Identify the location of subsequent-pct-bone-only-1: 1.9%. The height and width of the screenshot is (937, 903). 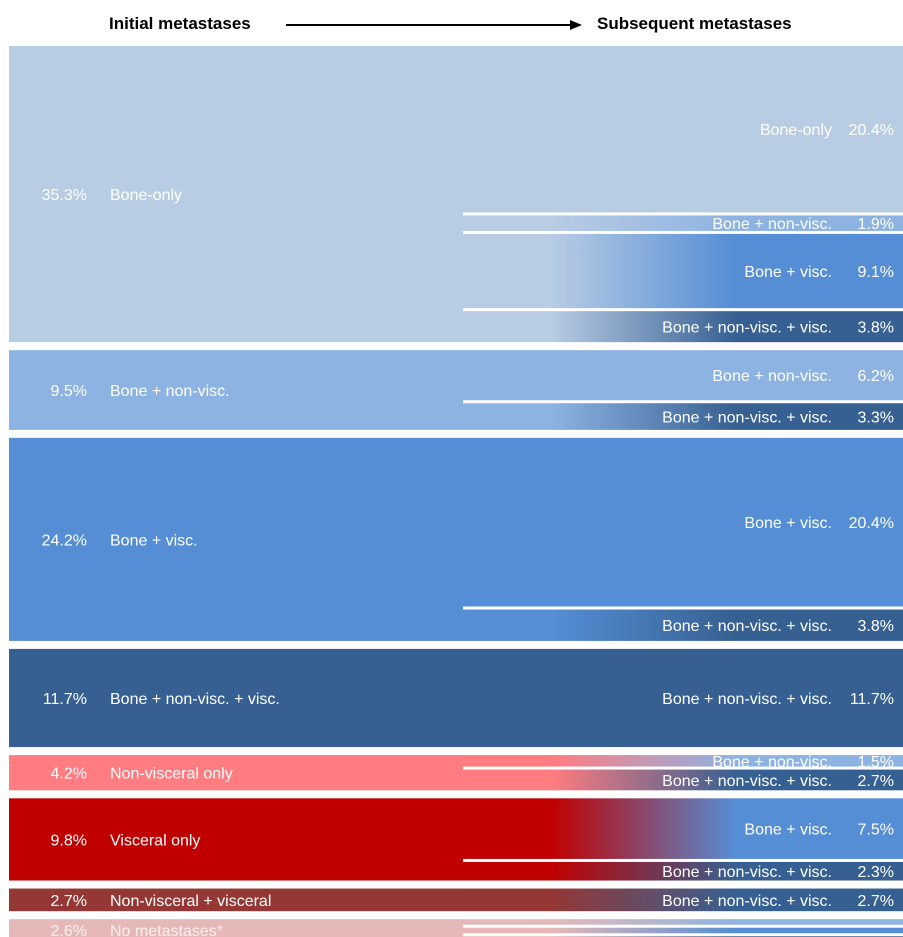
(876, 224).